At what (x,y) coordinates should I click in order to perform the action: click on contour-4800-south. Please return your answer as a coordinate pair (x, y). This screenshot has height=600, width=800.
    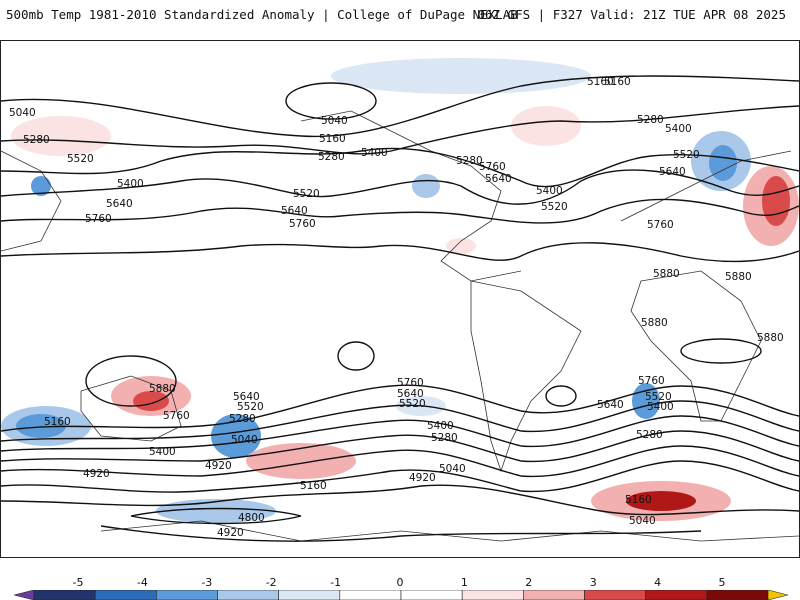
    Looking at the image, I should click on (216, 516).